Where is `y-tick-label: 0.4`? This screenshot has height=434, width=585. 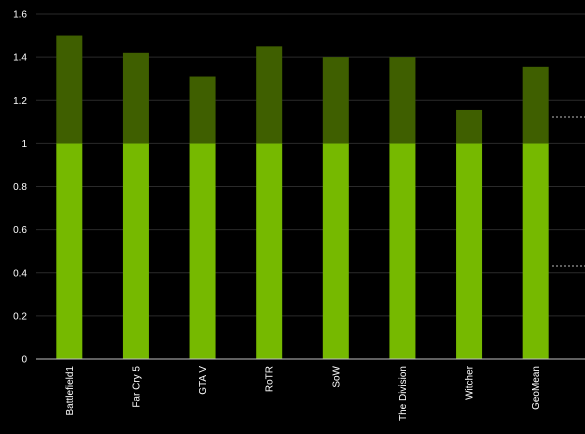 y-tick-label: 0.4 is located at coordinates (20, 273).